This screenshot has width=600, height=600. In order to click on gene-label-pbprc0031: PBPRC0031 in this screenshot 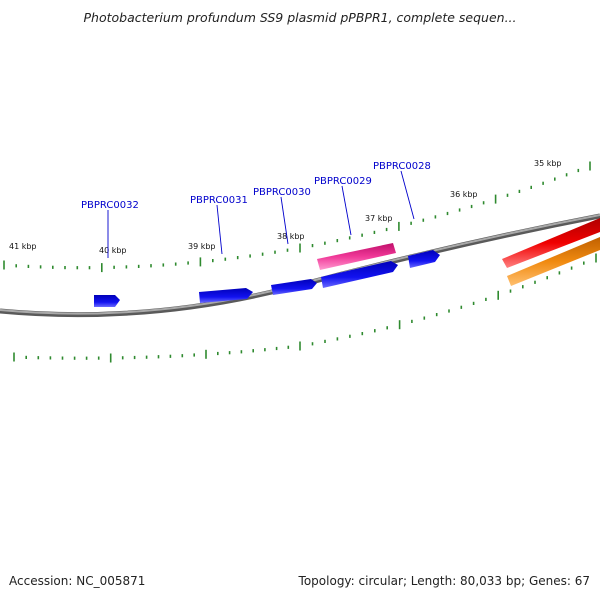, I will do `click(219, 200)`.